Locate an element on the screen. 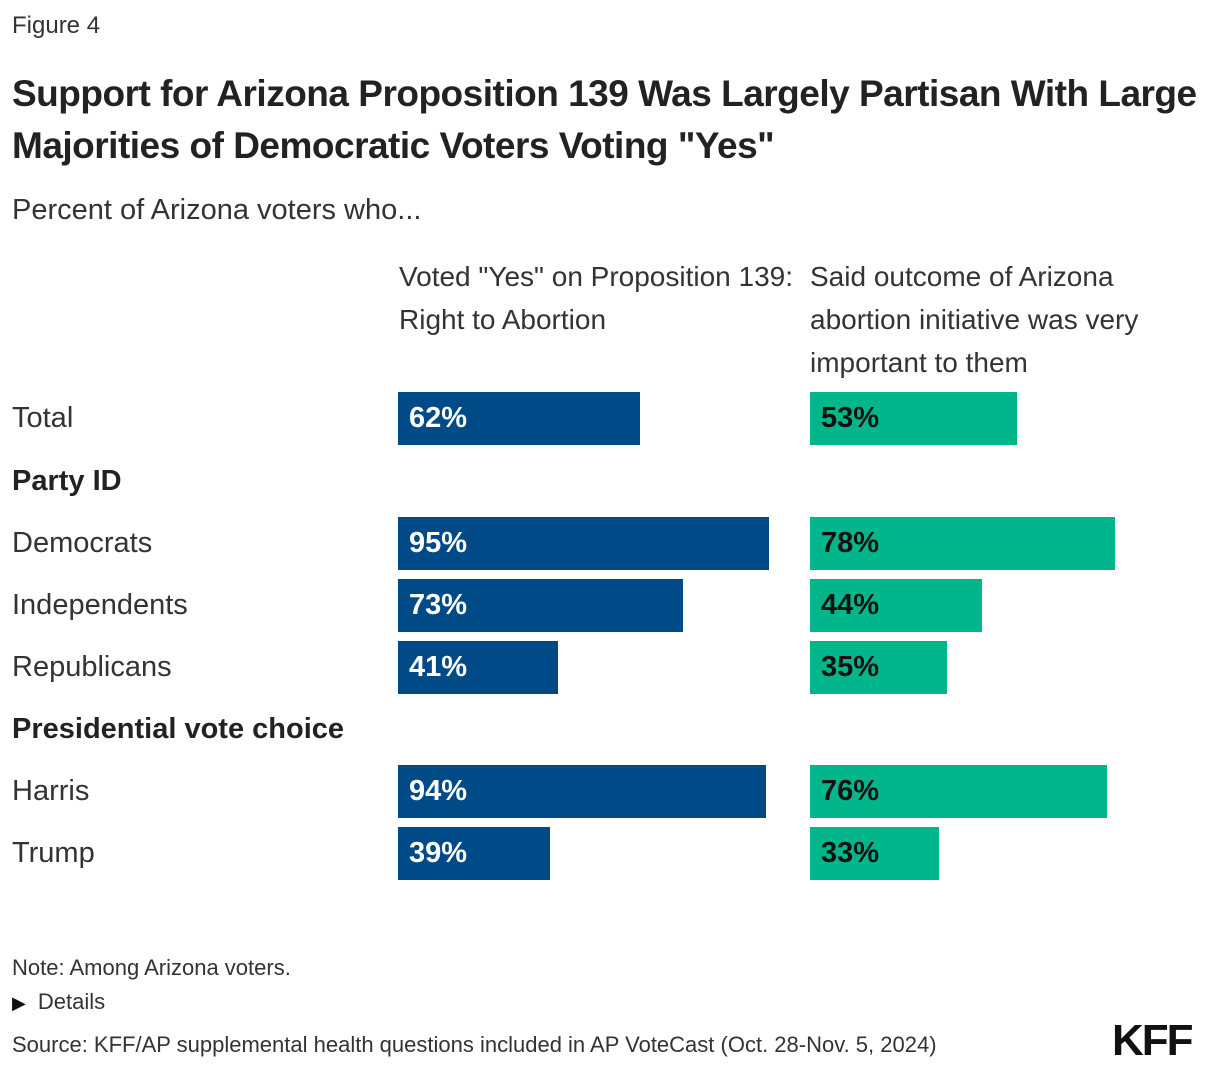 This screenshot has width=1220, height=1074. data-label: 95% is located at coordinates (438, 543).